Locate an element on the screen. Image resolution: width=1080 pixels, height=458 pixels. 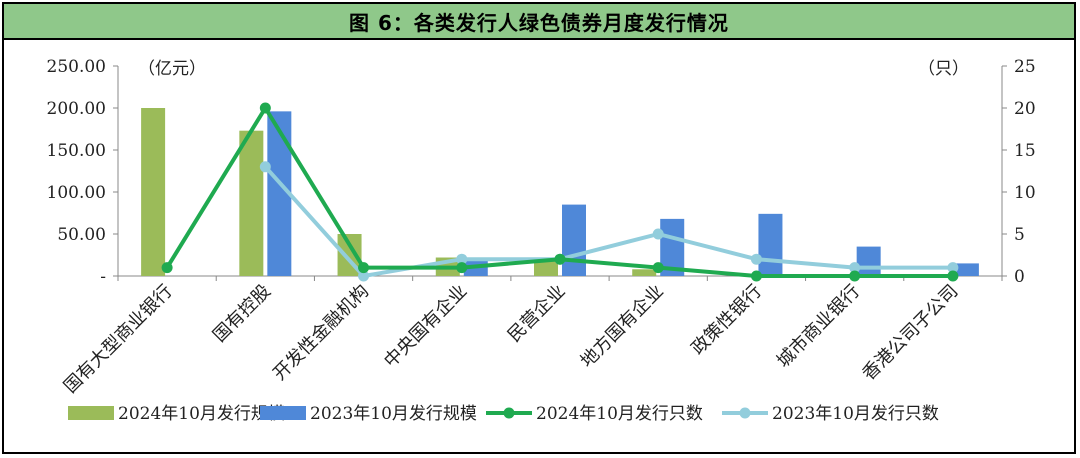
right-axis: 0 5 10 15 20 25 is located at coordinates (1018, 172).